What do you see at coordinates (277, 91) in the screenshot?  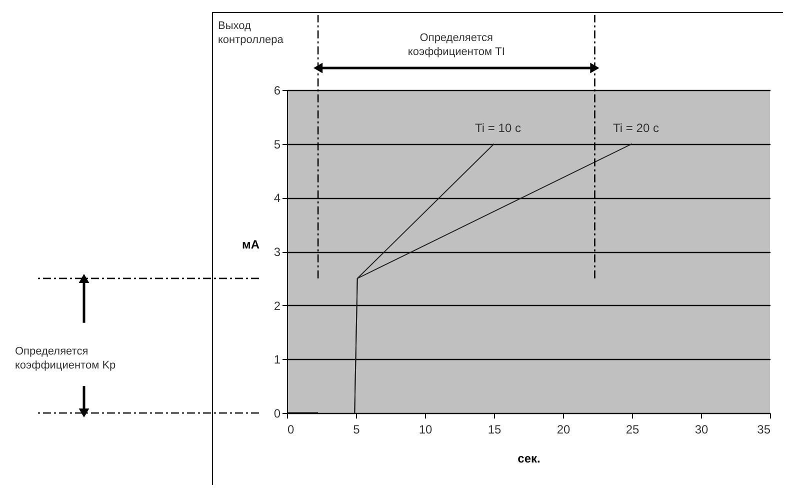 I see `y-tick-label: 6` at bounding box center [277, 91].